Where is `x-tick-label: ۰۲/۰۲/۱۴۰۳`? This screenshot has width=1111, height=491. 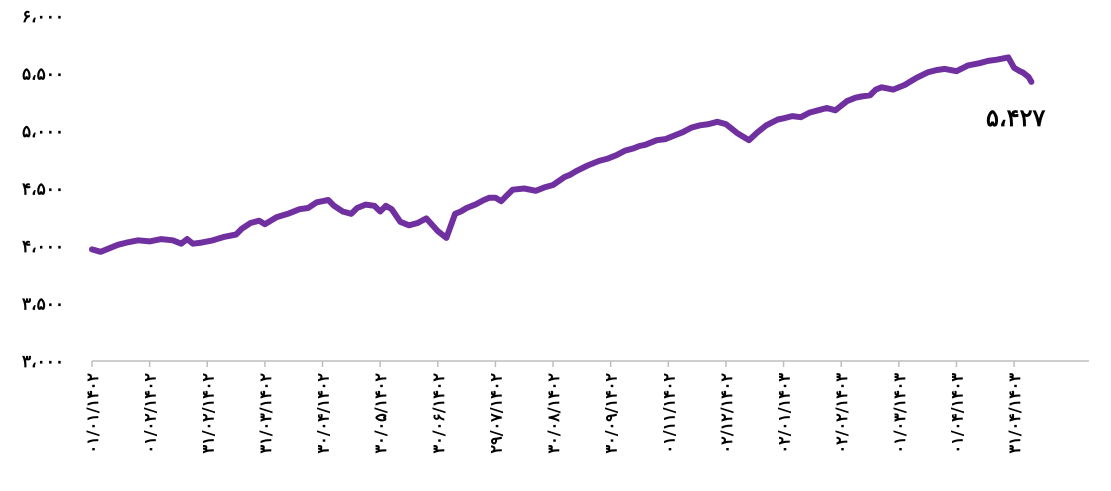 x-tick-label: ۰۲/۰۲/۱۴۰۳ is located at coordinates (841, 413).